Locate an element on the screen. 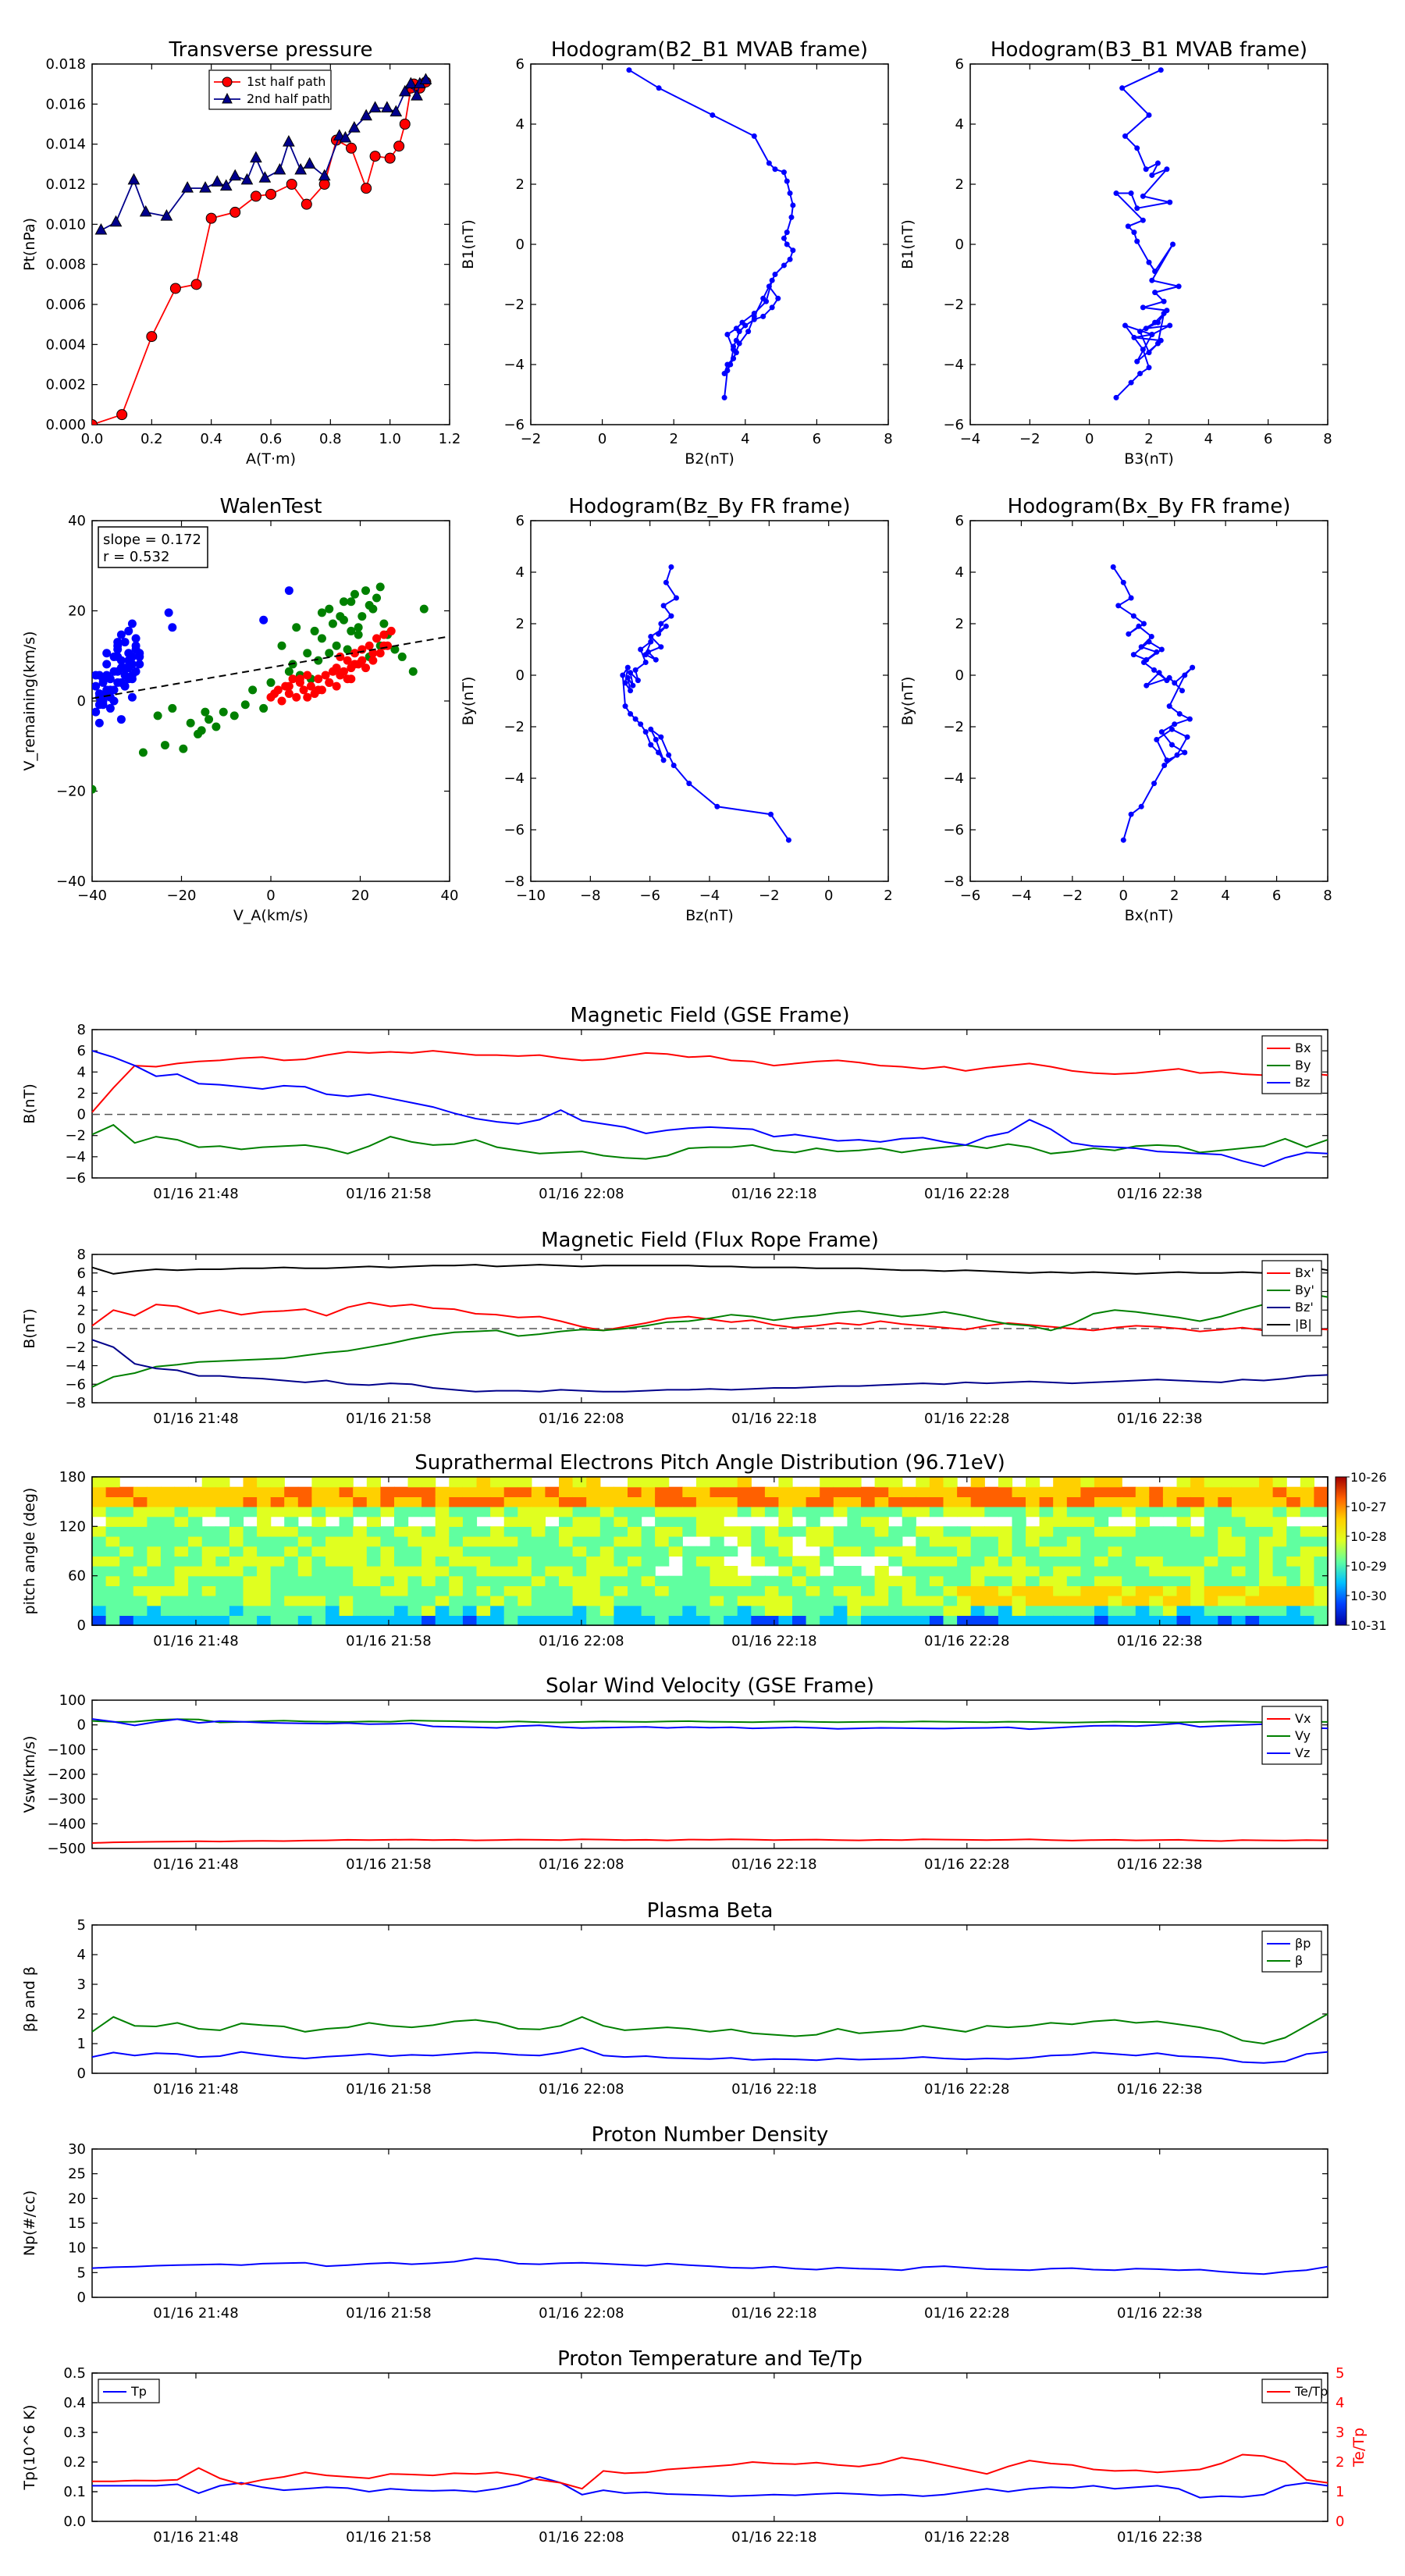 The width and height of the screenshot is (1405, 2576). x-tick-label: 8 is located at coordinates (1327, 439).